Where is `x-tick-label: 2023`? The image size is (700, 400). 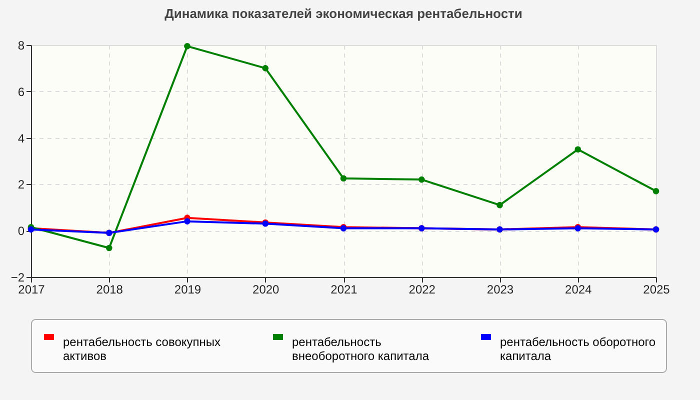 x-tick-label: 2023 is located at coordinates (500, 289).